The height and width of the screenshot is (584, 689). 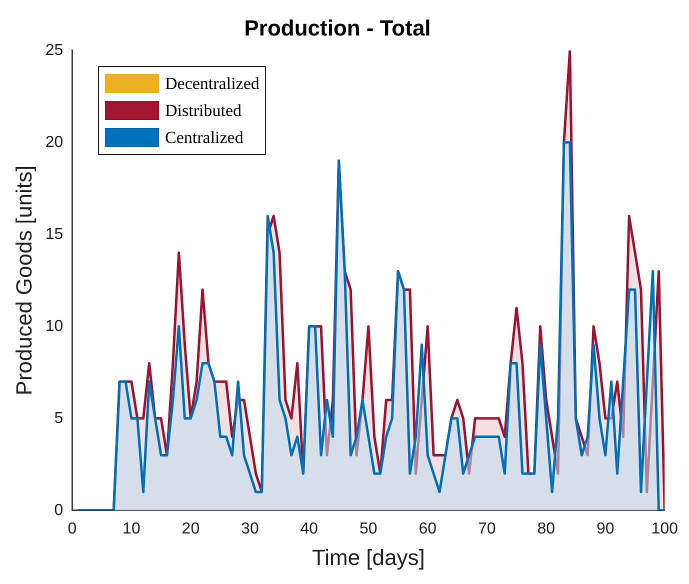 What do you see at coordinates (368, 557) in the screenshot?
I see `x-axis-title: Time [days]` at bounding box center [368, 557].